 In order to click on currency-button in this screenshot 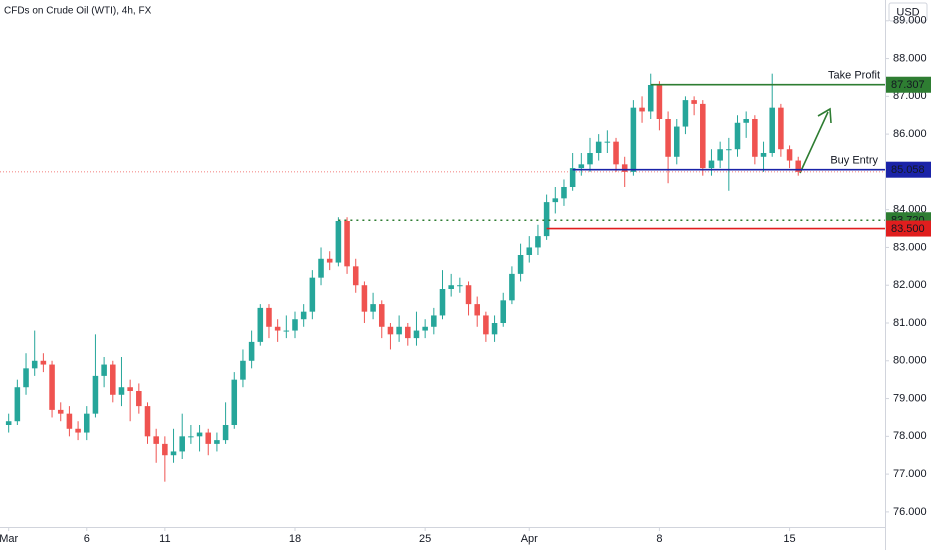, I will do `click(908, 12)`.